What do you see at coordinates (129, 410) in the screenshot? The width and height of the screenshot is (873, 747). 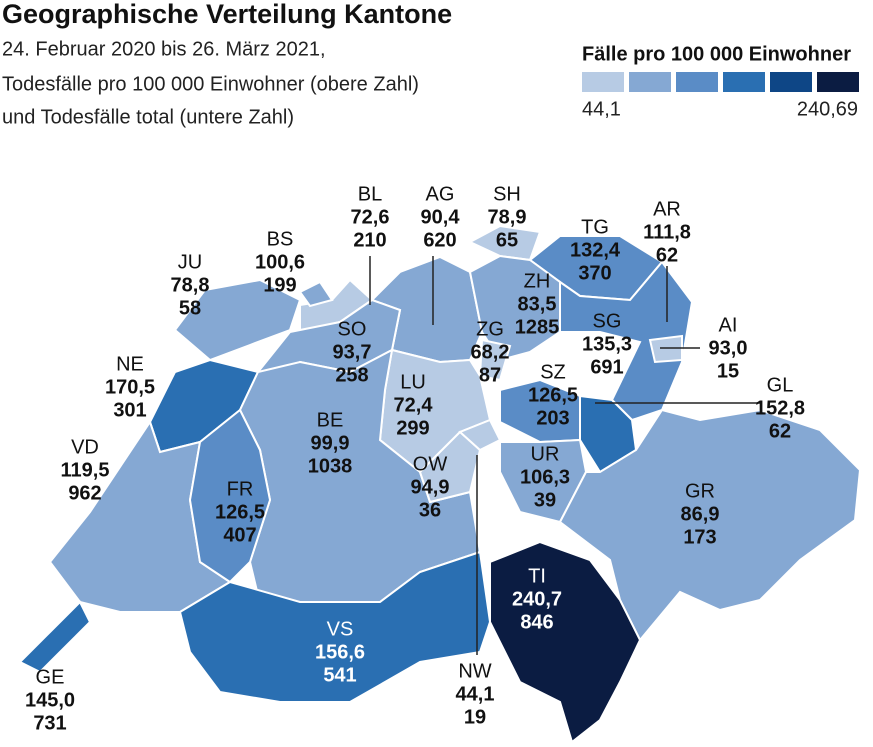 I see `canton-total: 301` at bounding box center [129, 410].